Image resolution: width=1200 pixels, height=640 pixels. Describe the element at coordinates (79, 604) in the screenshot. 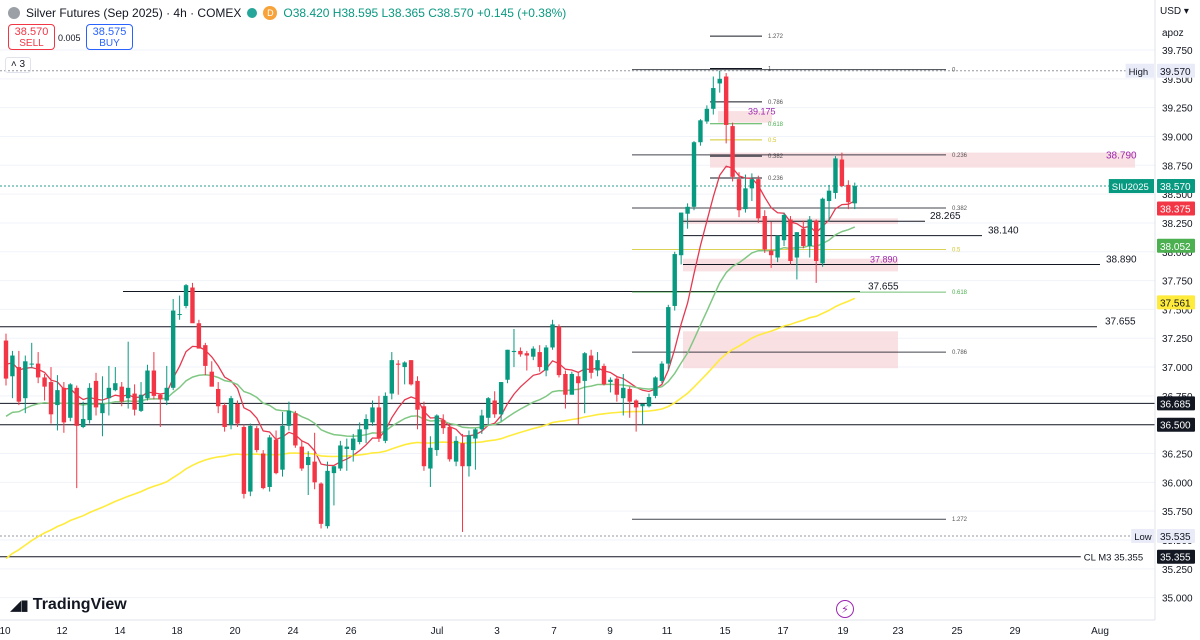

I see `tradingview-wordmark: TradingView` at that location.